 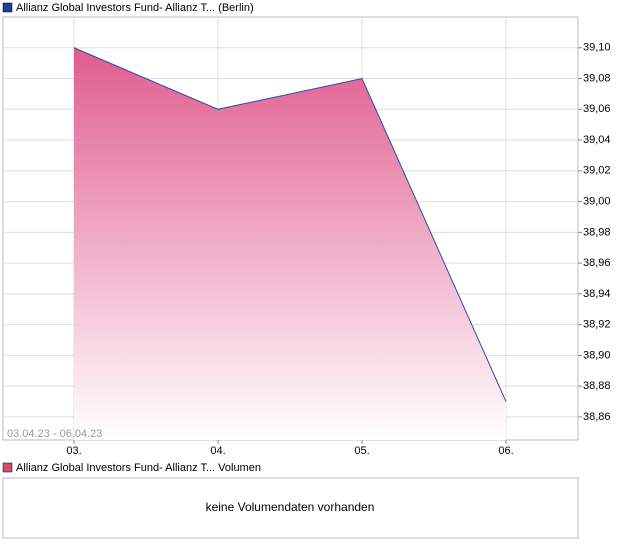 I want to click on x-tick-label: 03., so click(x=73, y=451).